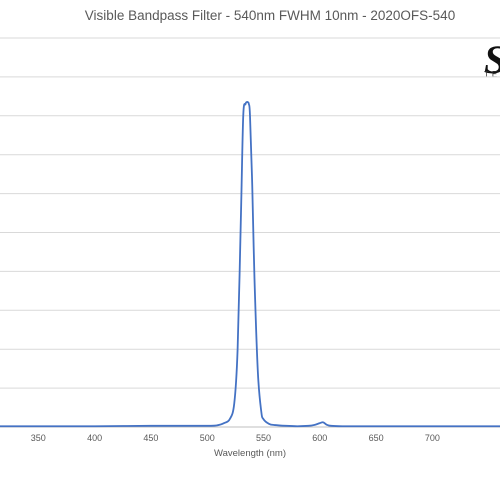 This screenshot has height=500, width=500. Describe the element at coordinates (38, 438) in the screenshot. I see `x-tick-label: 350` at that location.